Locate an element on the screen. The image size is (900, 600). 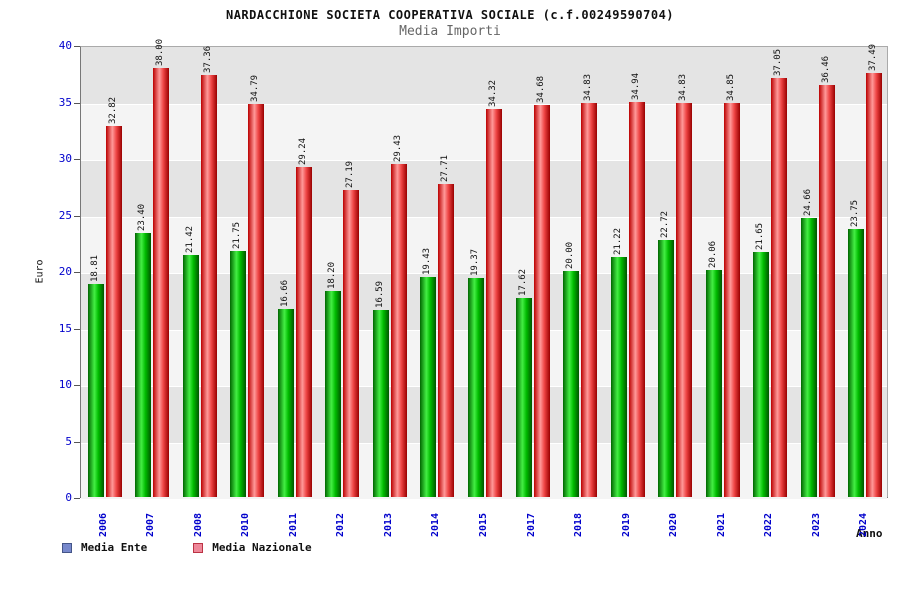
x-axis-tick-2014: 2014 is located at coordinates (436, 524).